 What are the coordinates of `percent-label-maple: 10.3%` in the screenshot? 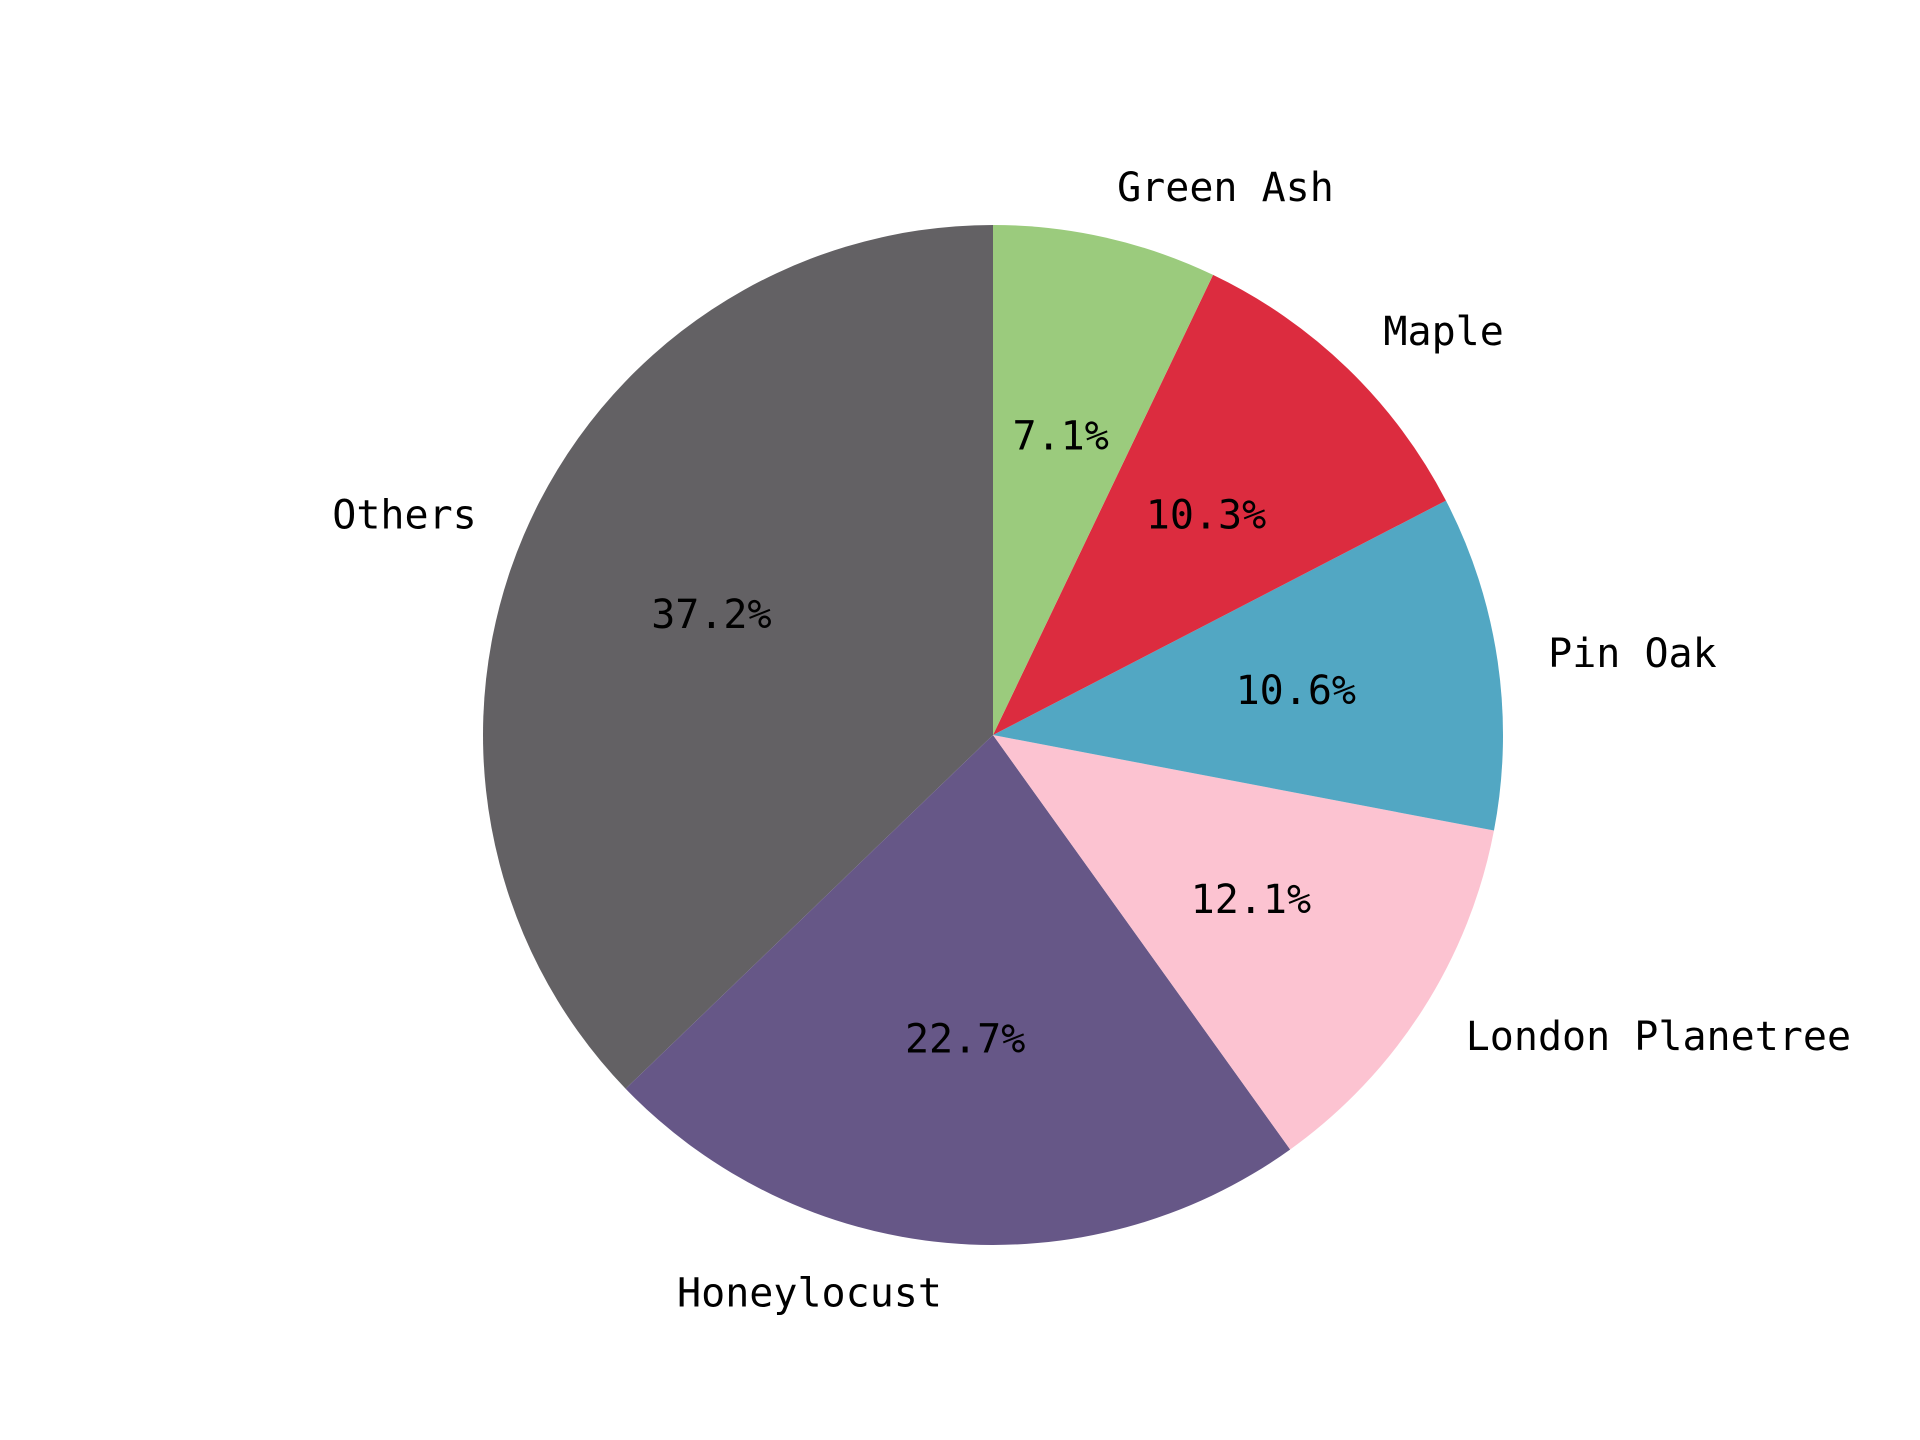 It's located at (1206, 515).